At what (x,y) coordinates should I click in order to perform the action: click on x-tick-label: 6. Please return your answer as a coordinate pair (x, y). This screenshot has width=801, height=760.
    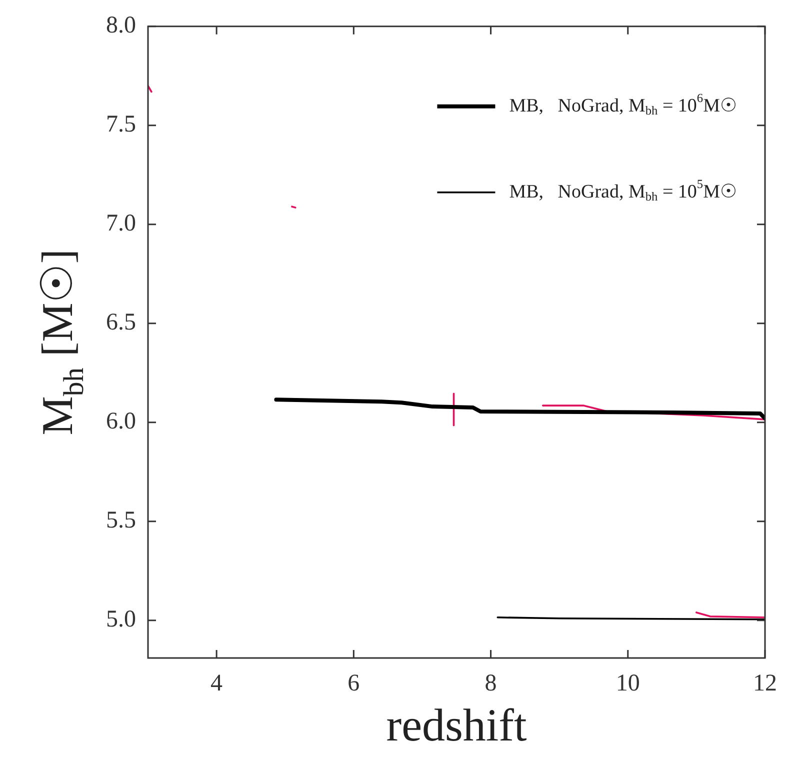
    Looking at the image, I should click on (354, 683).